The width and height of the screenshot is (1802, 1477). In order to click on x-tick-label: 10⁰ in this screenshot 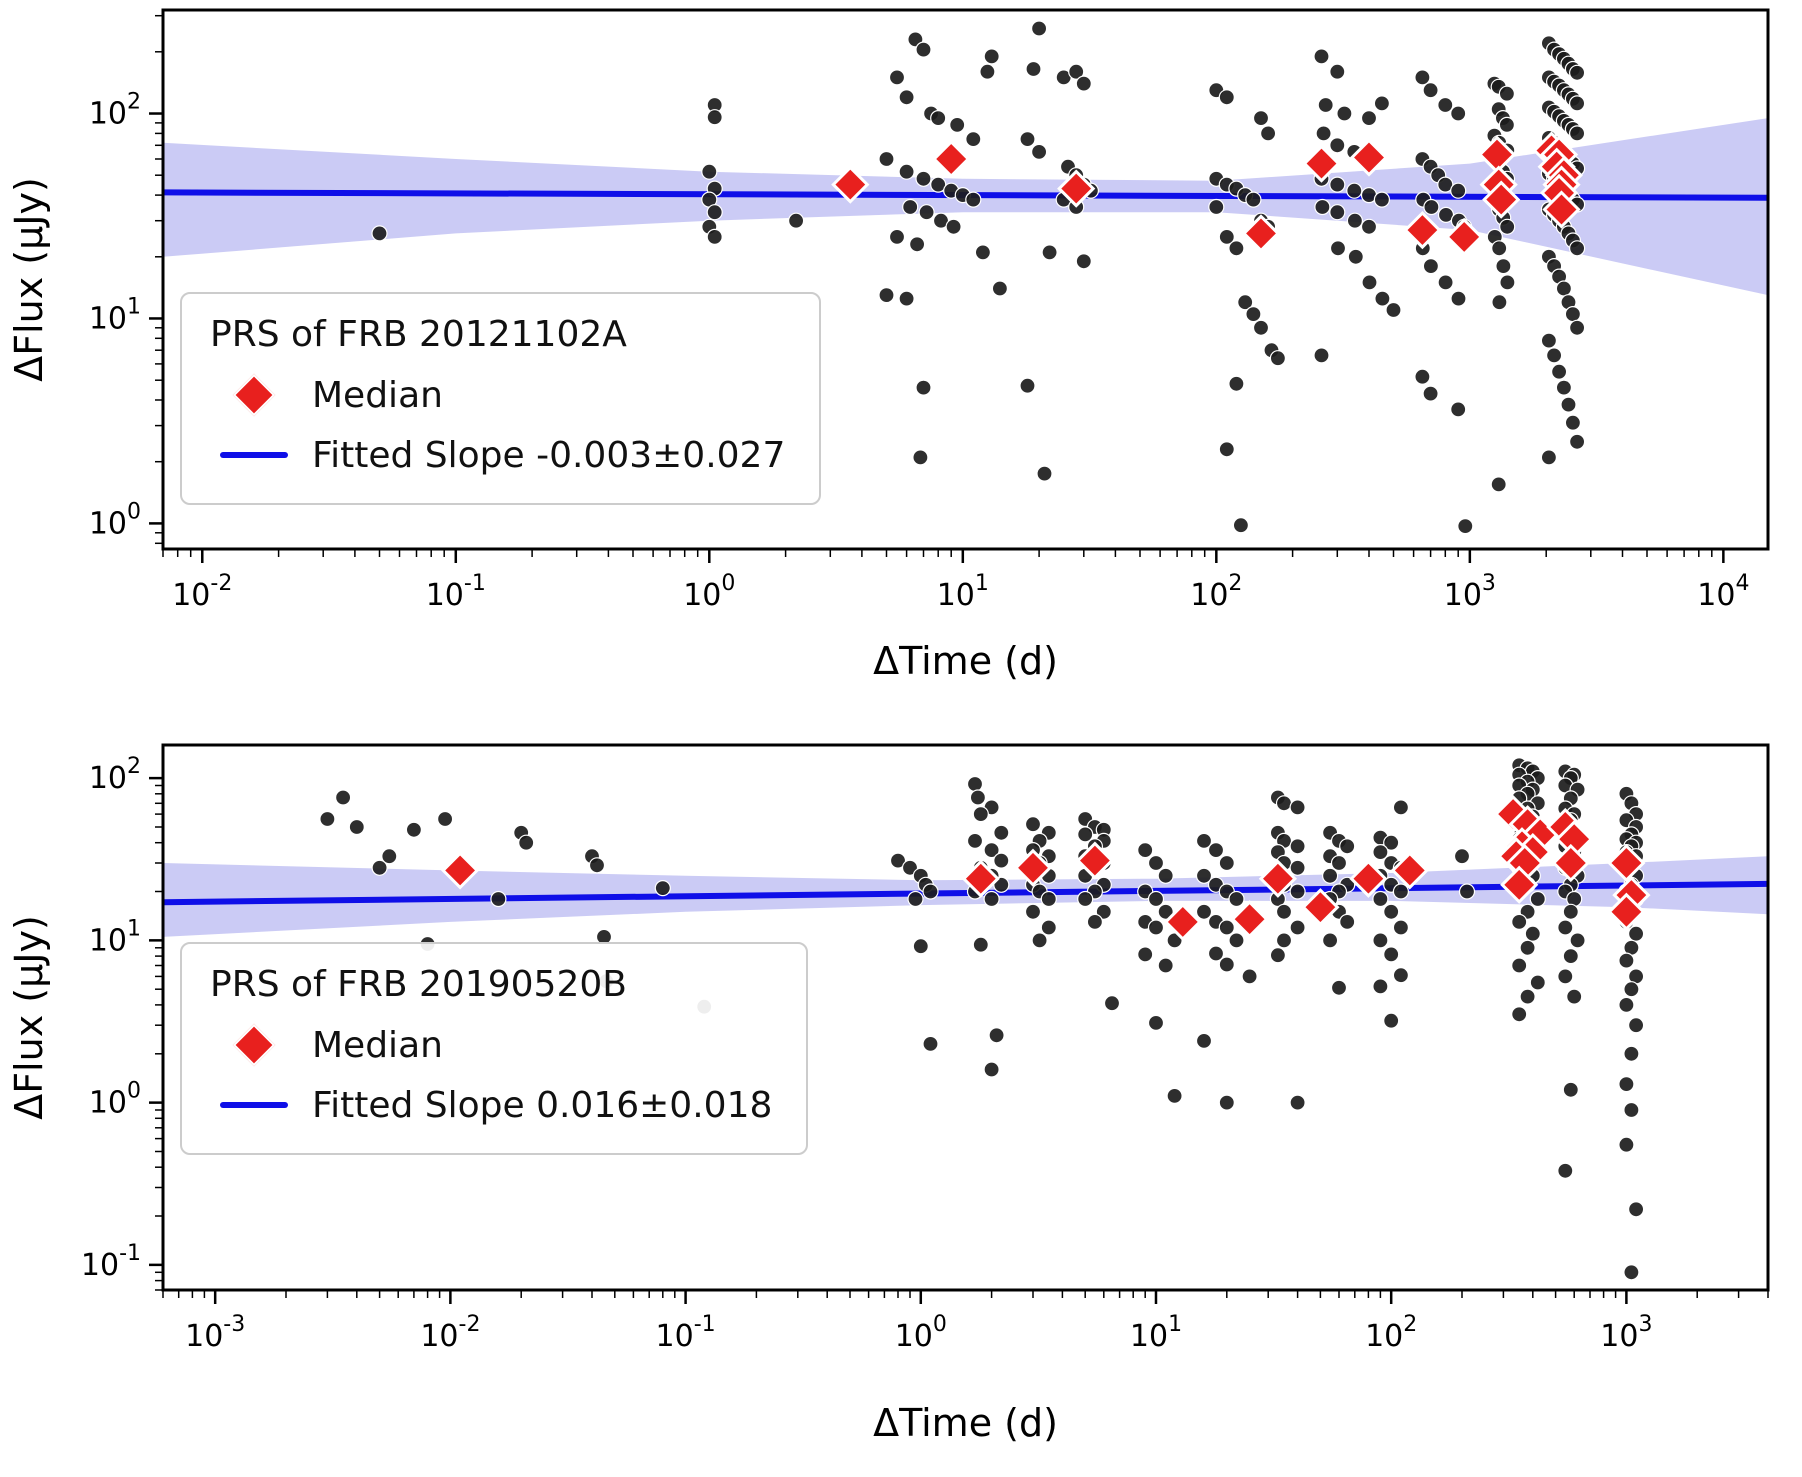, I will do `click(921, 1333)`.